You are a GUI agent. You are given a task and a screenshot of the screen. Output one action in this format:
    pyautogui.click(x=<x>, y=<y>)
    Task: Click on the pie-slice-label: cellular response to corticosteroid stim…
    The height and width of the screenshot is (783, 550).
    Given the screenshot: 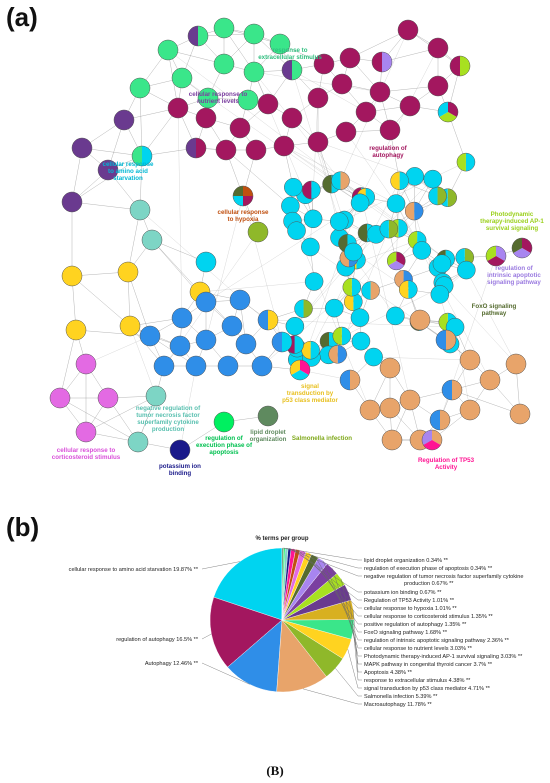 What is the action you would take?
    pyautogui.click(x=429, y=617)
    